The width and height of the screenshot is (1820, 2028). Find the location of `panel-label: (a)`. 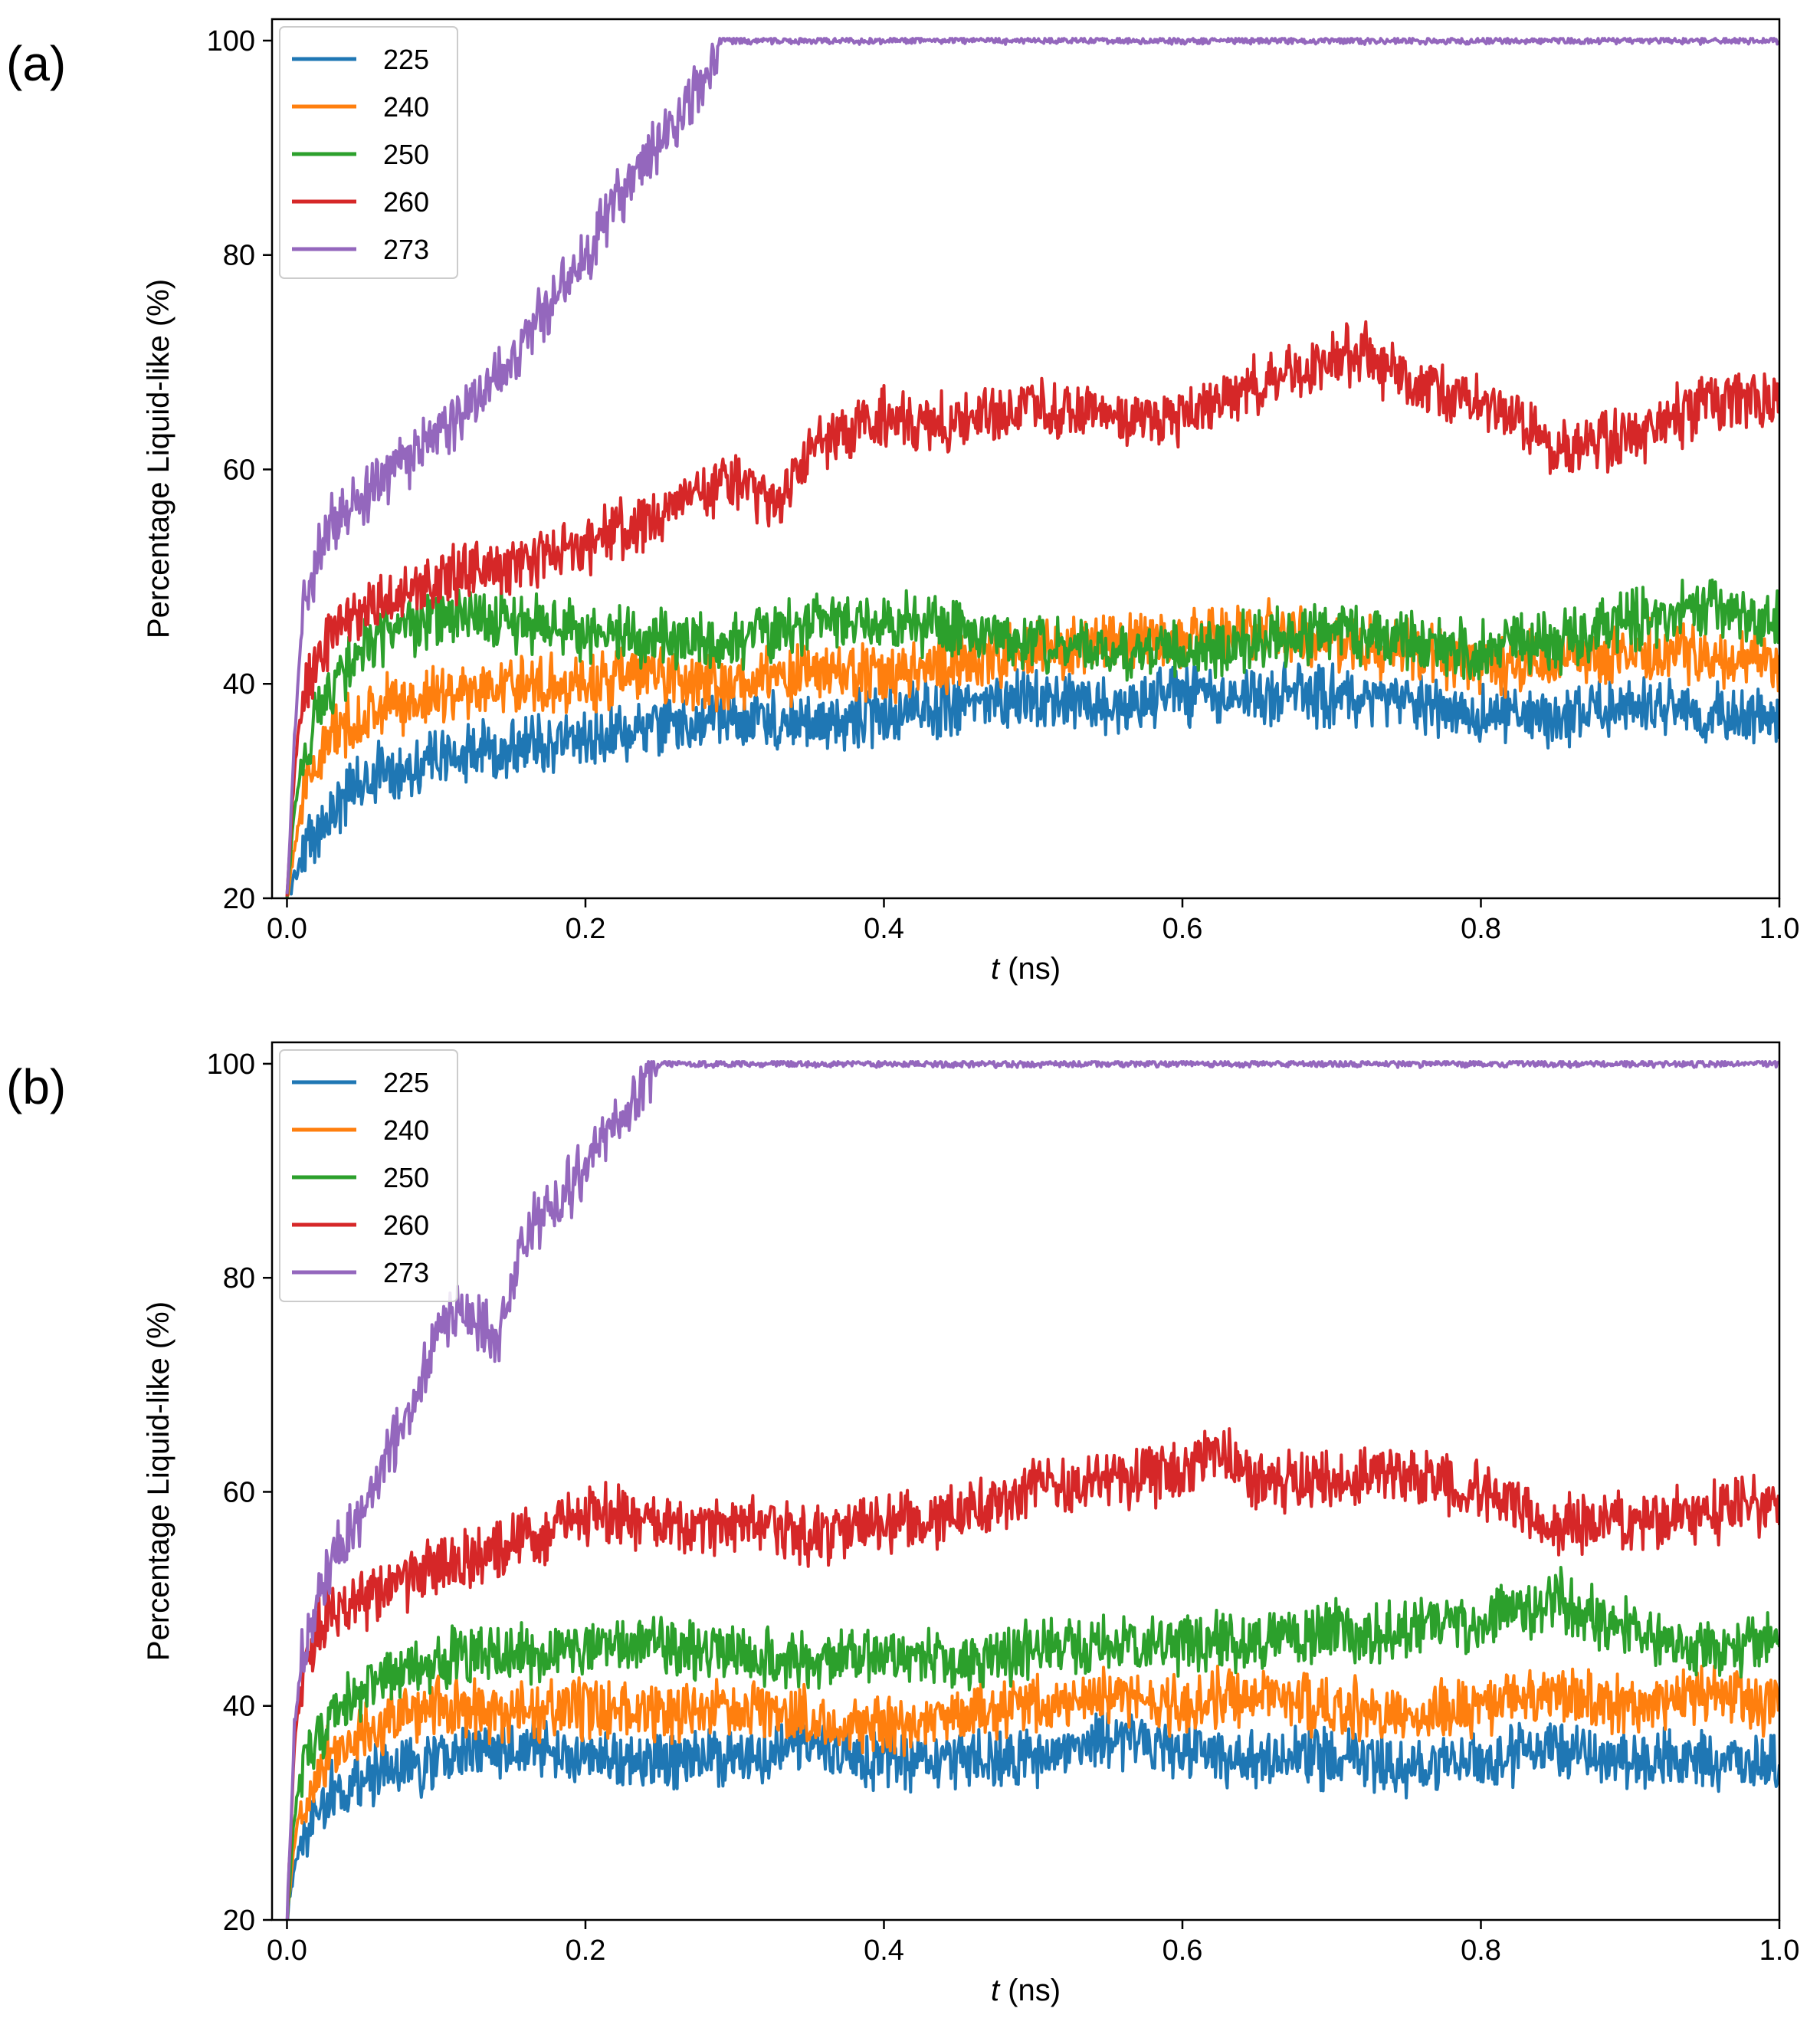

panel-label: (a) is located at coordinates (36, 63).